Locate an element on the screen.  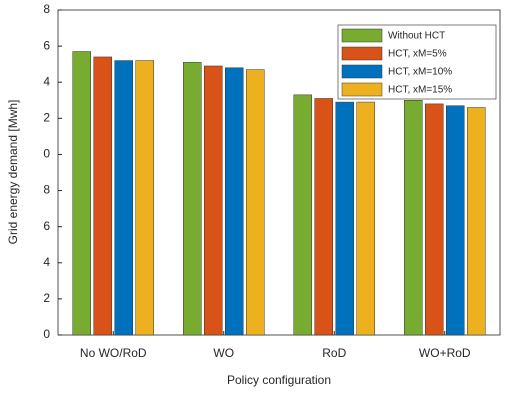
x-tick-label: WO+RoD is located at coordinates (445, 353).